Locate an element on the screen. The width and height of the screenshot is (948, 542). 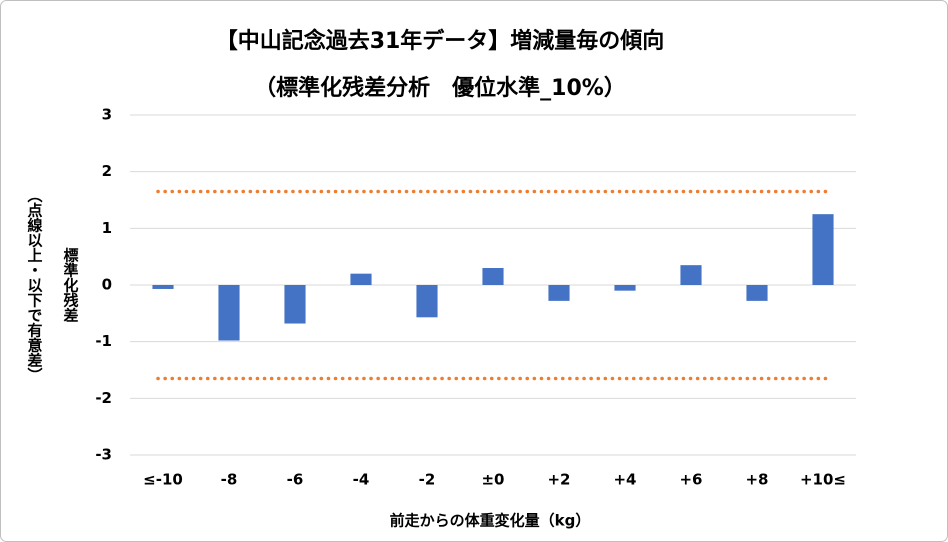
x-tick-label: -2 is located at coordinates (427, 480).